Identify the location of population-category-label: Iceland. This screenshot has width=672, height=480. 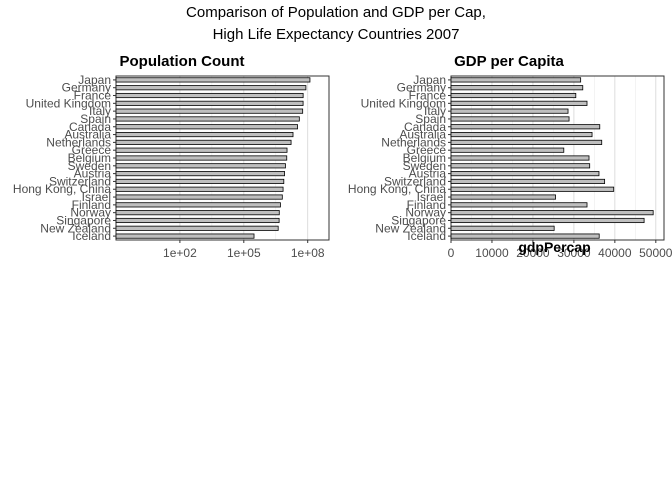
(91, 236).